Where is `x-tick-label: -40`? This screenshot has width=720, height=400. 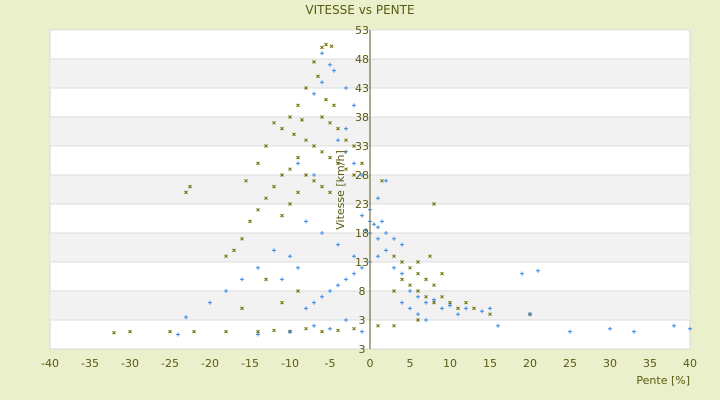
x-tick-label: -40 is located at coordinates (50, 363).